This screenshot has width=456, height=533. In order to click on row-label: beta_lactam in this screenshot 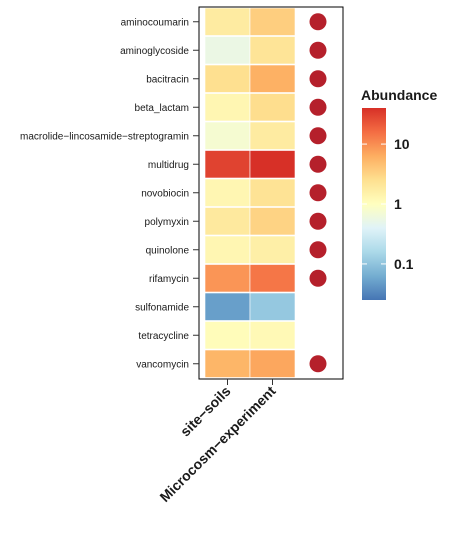, I will do `click(162, 108)`.